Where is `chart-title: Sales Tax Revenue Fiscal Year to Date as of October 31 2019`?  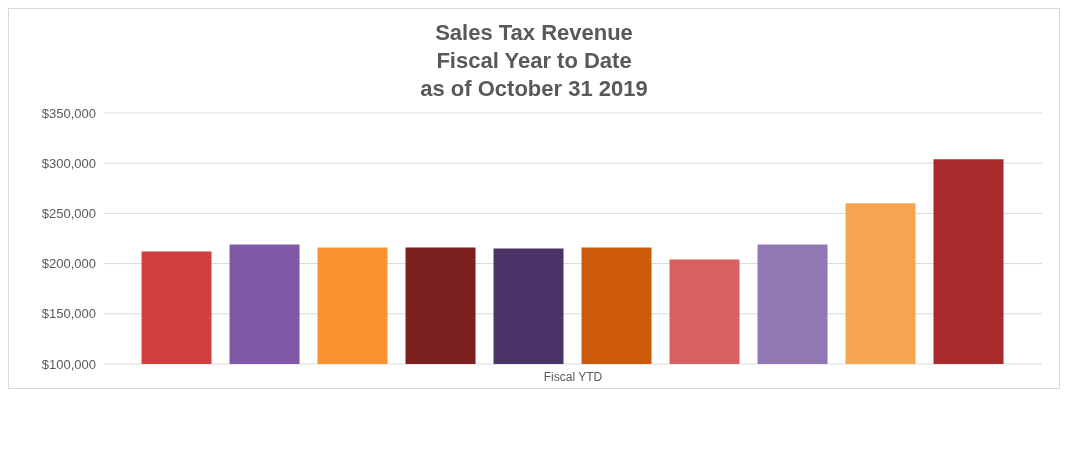 chart-title: Sales Tax Revenue Fiscal Year to Date as of October 31 2019 is located at coordinates (534, 61).